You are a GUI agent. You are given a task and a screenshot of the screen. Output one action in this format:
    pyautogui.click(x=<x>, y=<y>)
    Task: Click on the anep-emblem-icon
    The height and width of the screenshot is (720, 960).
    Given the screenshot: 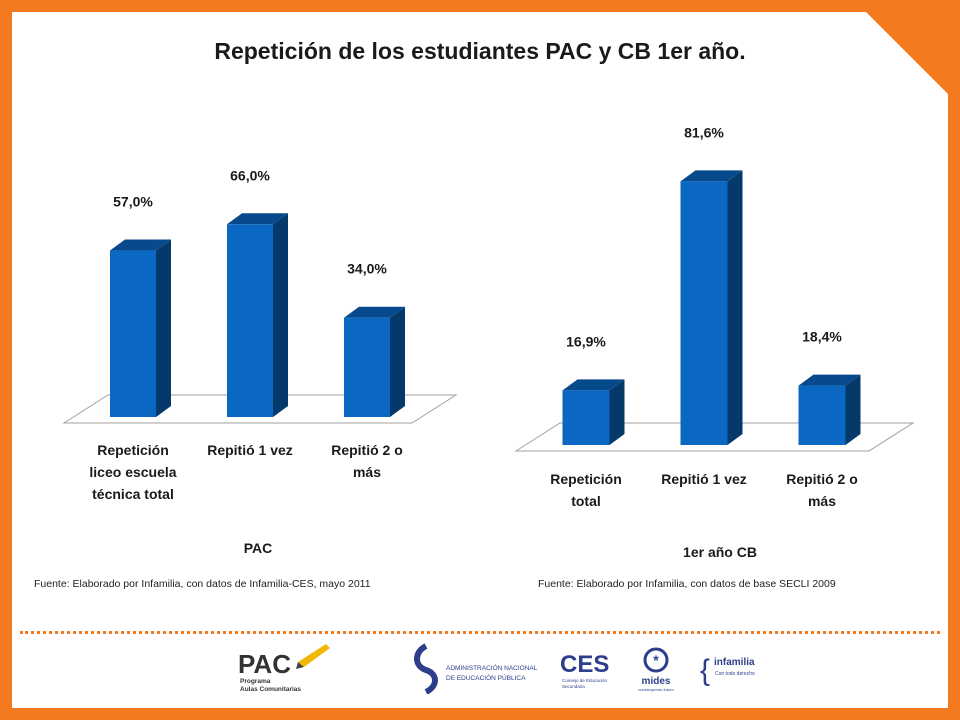 What is the action you would take?
    pyautogui.click(x=426, y=669)
    